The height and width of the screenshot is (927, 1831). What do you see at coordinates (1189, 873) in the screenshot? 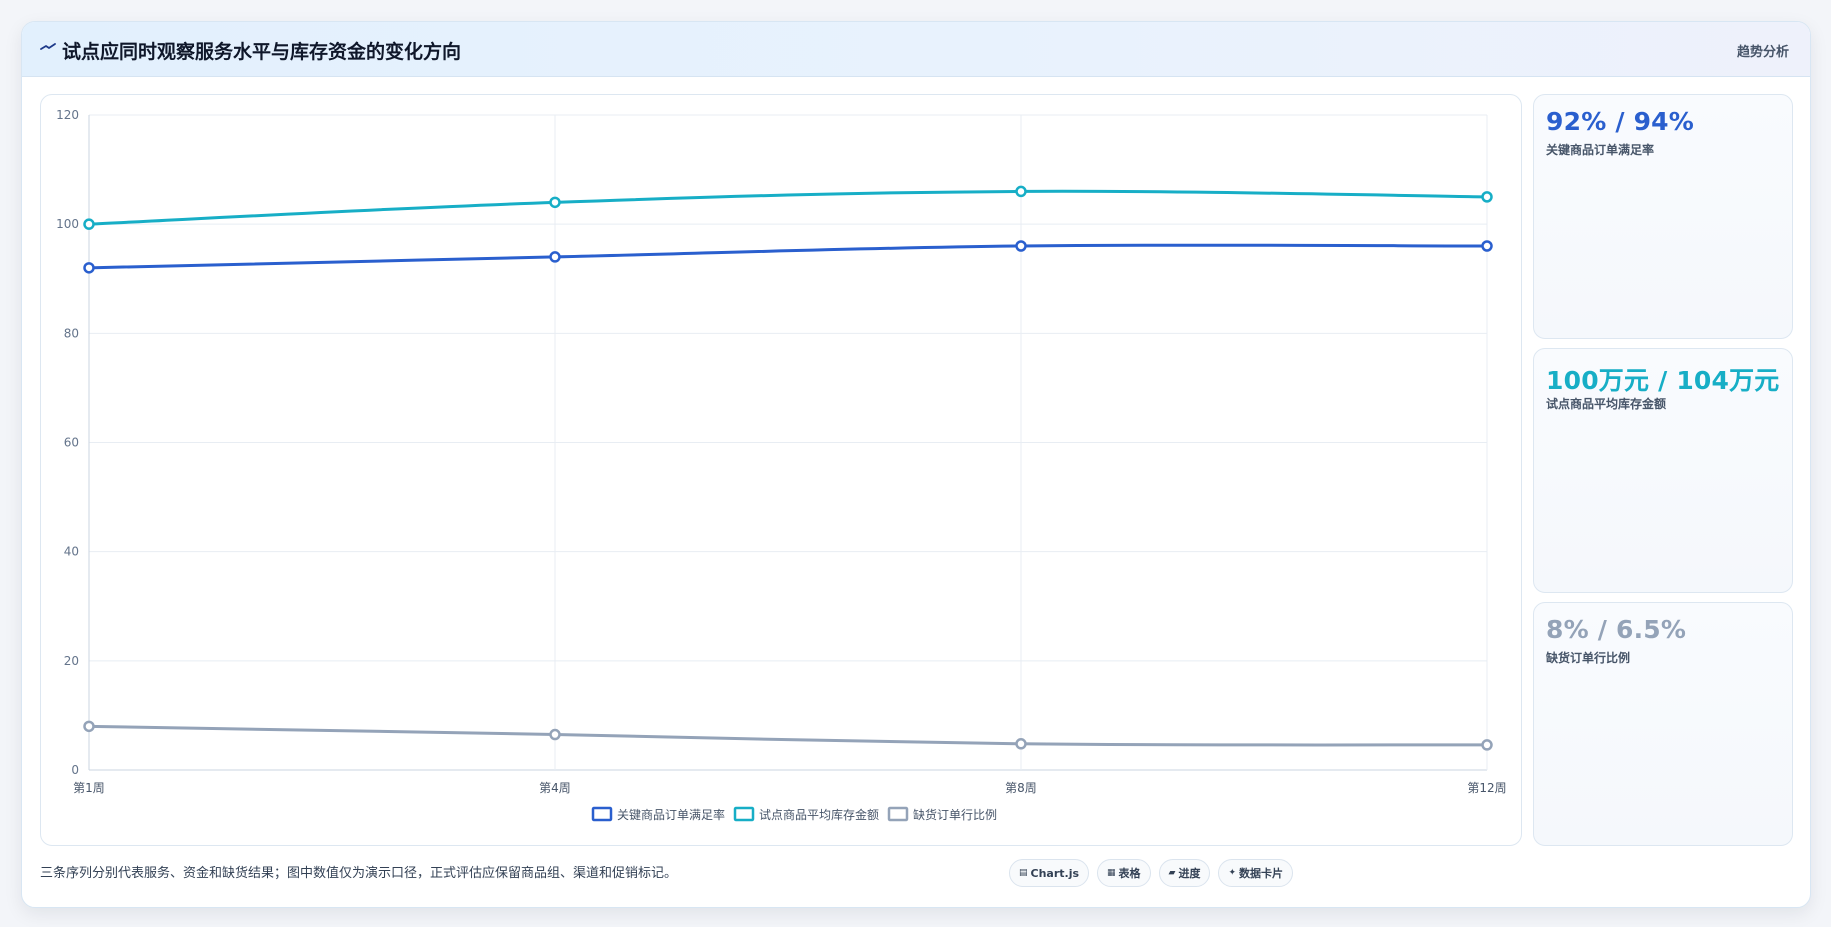
I see `chip-label: 进度` at bounding box center [1189, 873].